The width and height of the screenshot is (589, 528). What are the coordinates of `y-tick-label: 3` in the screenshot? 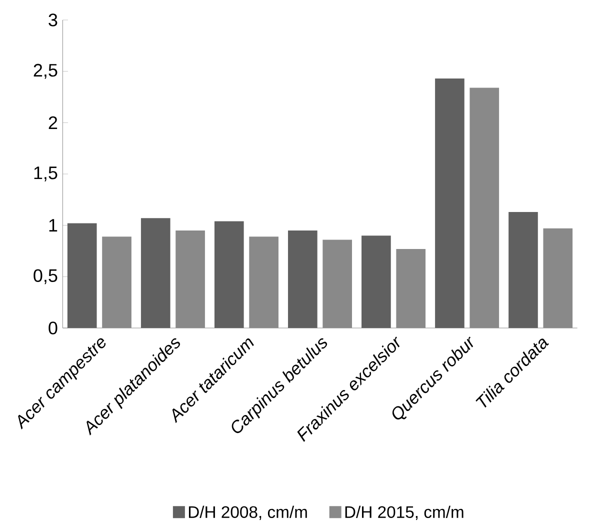 It's located at (53, 20).